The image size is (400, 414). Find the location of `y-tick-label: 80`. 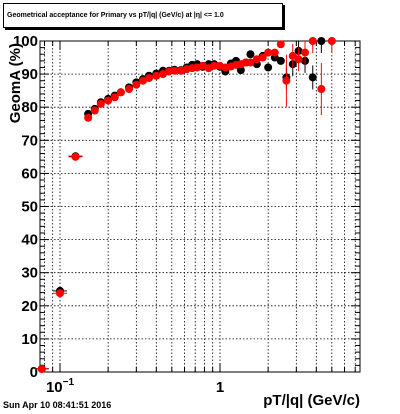

y-tick-label: 80 is located at coordinates (29, 107).